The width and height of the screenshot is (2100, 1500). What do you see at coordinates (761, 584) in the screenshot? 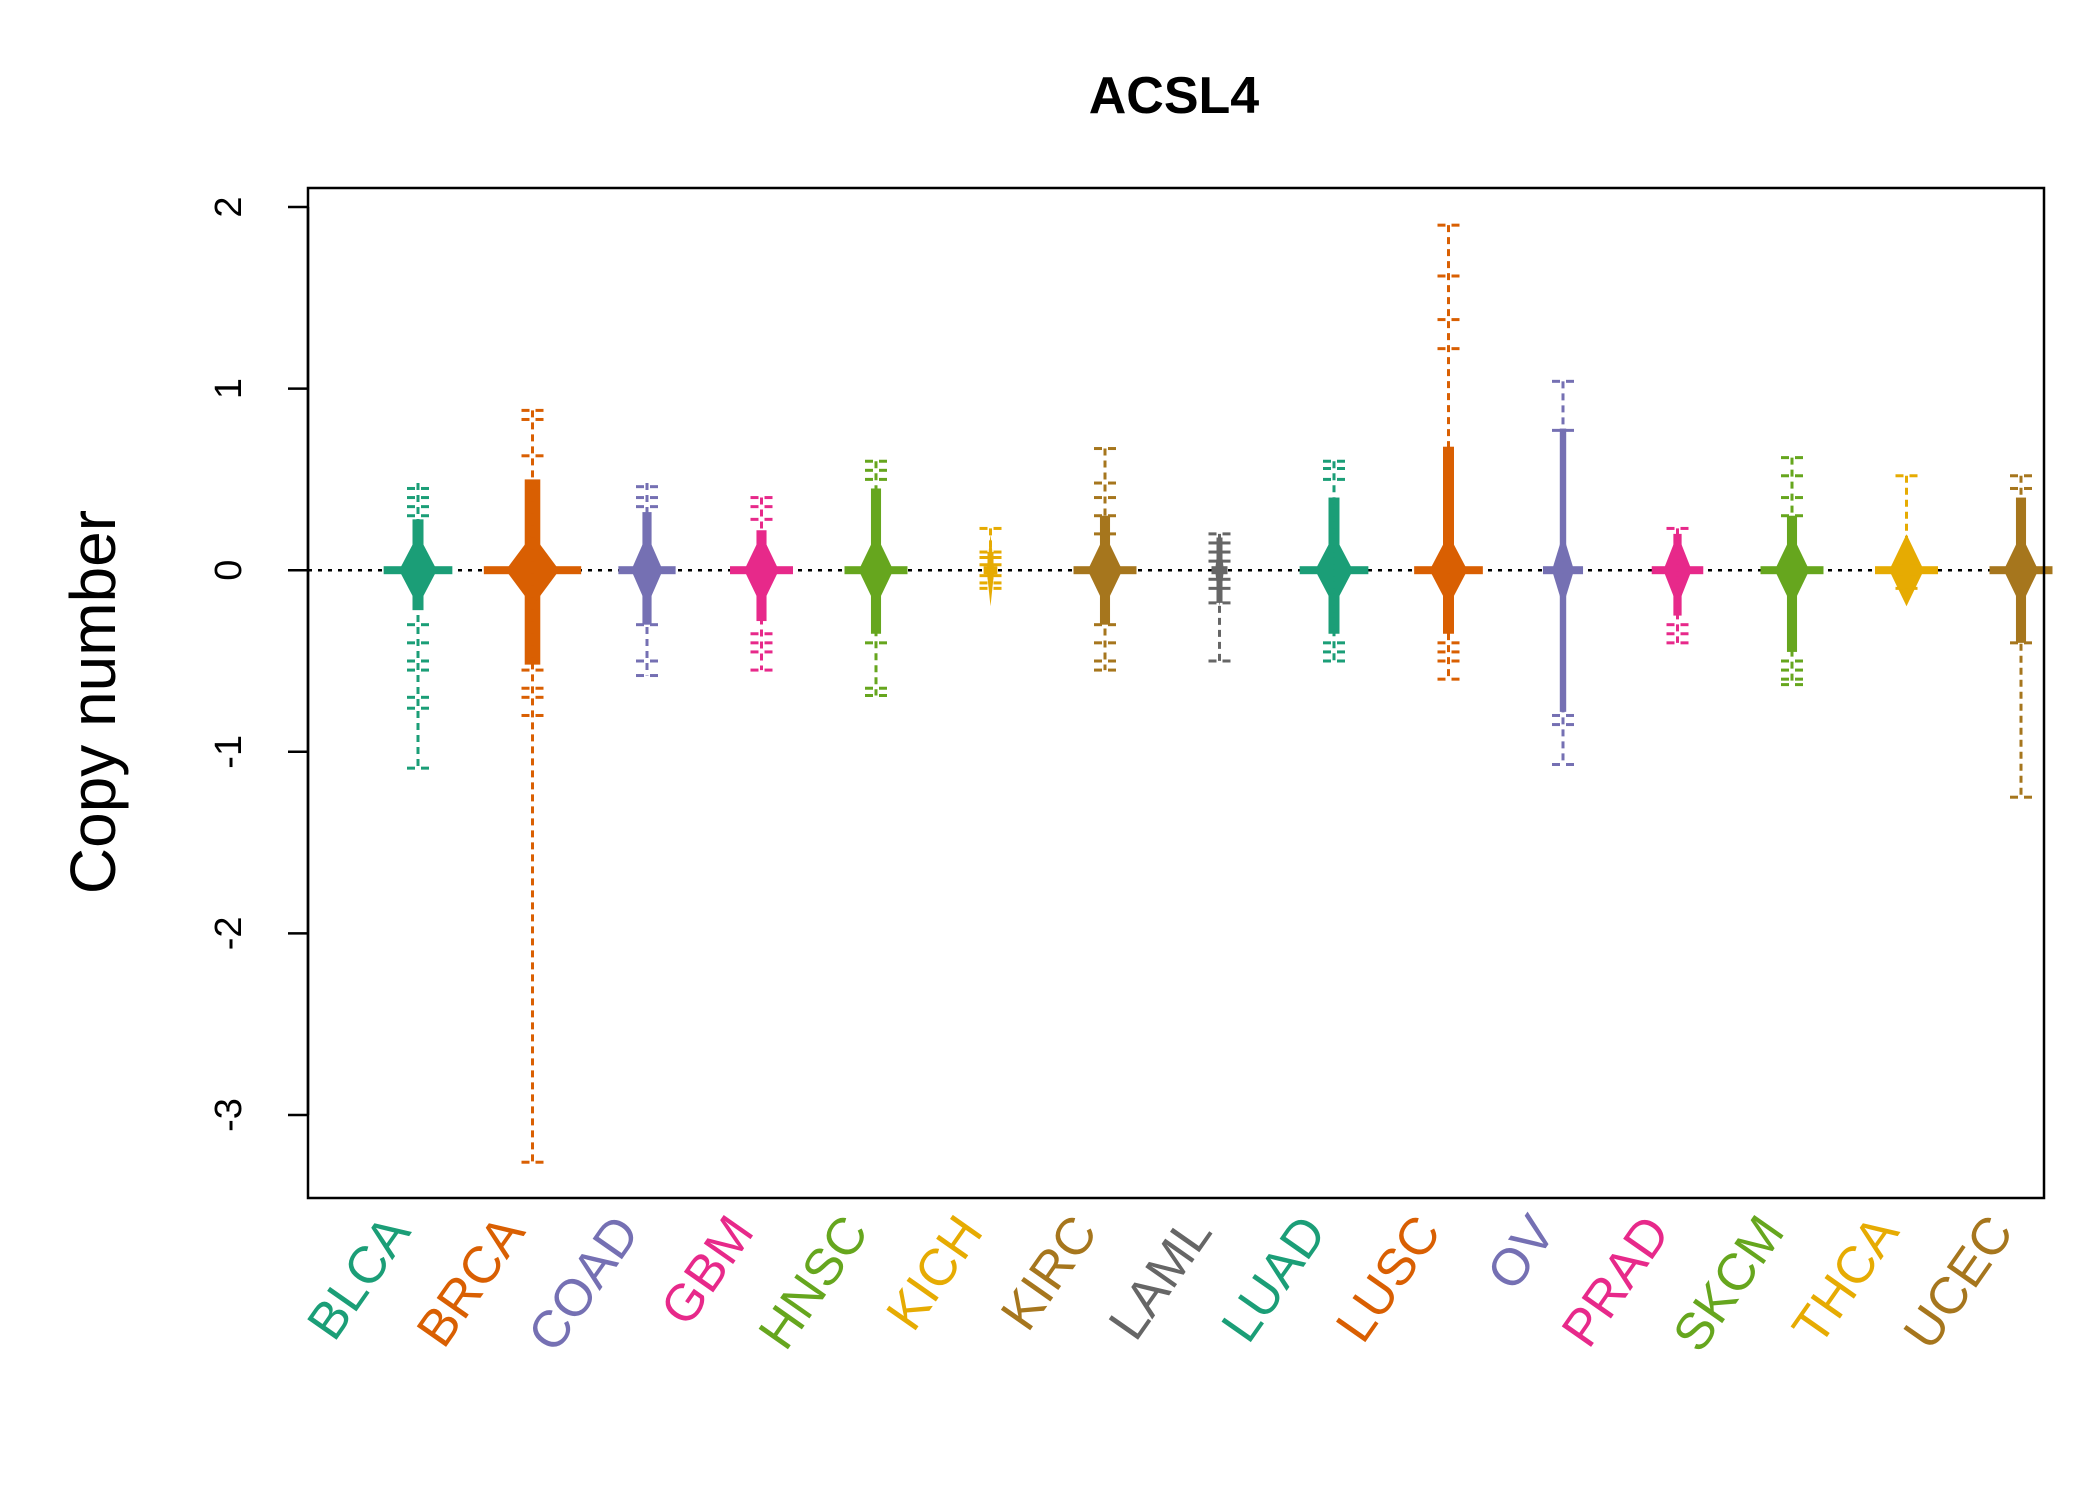
I see `swarm-gbm` at bounding box center [761, 584].